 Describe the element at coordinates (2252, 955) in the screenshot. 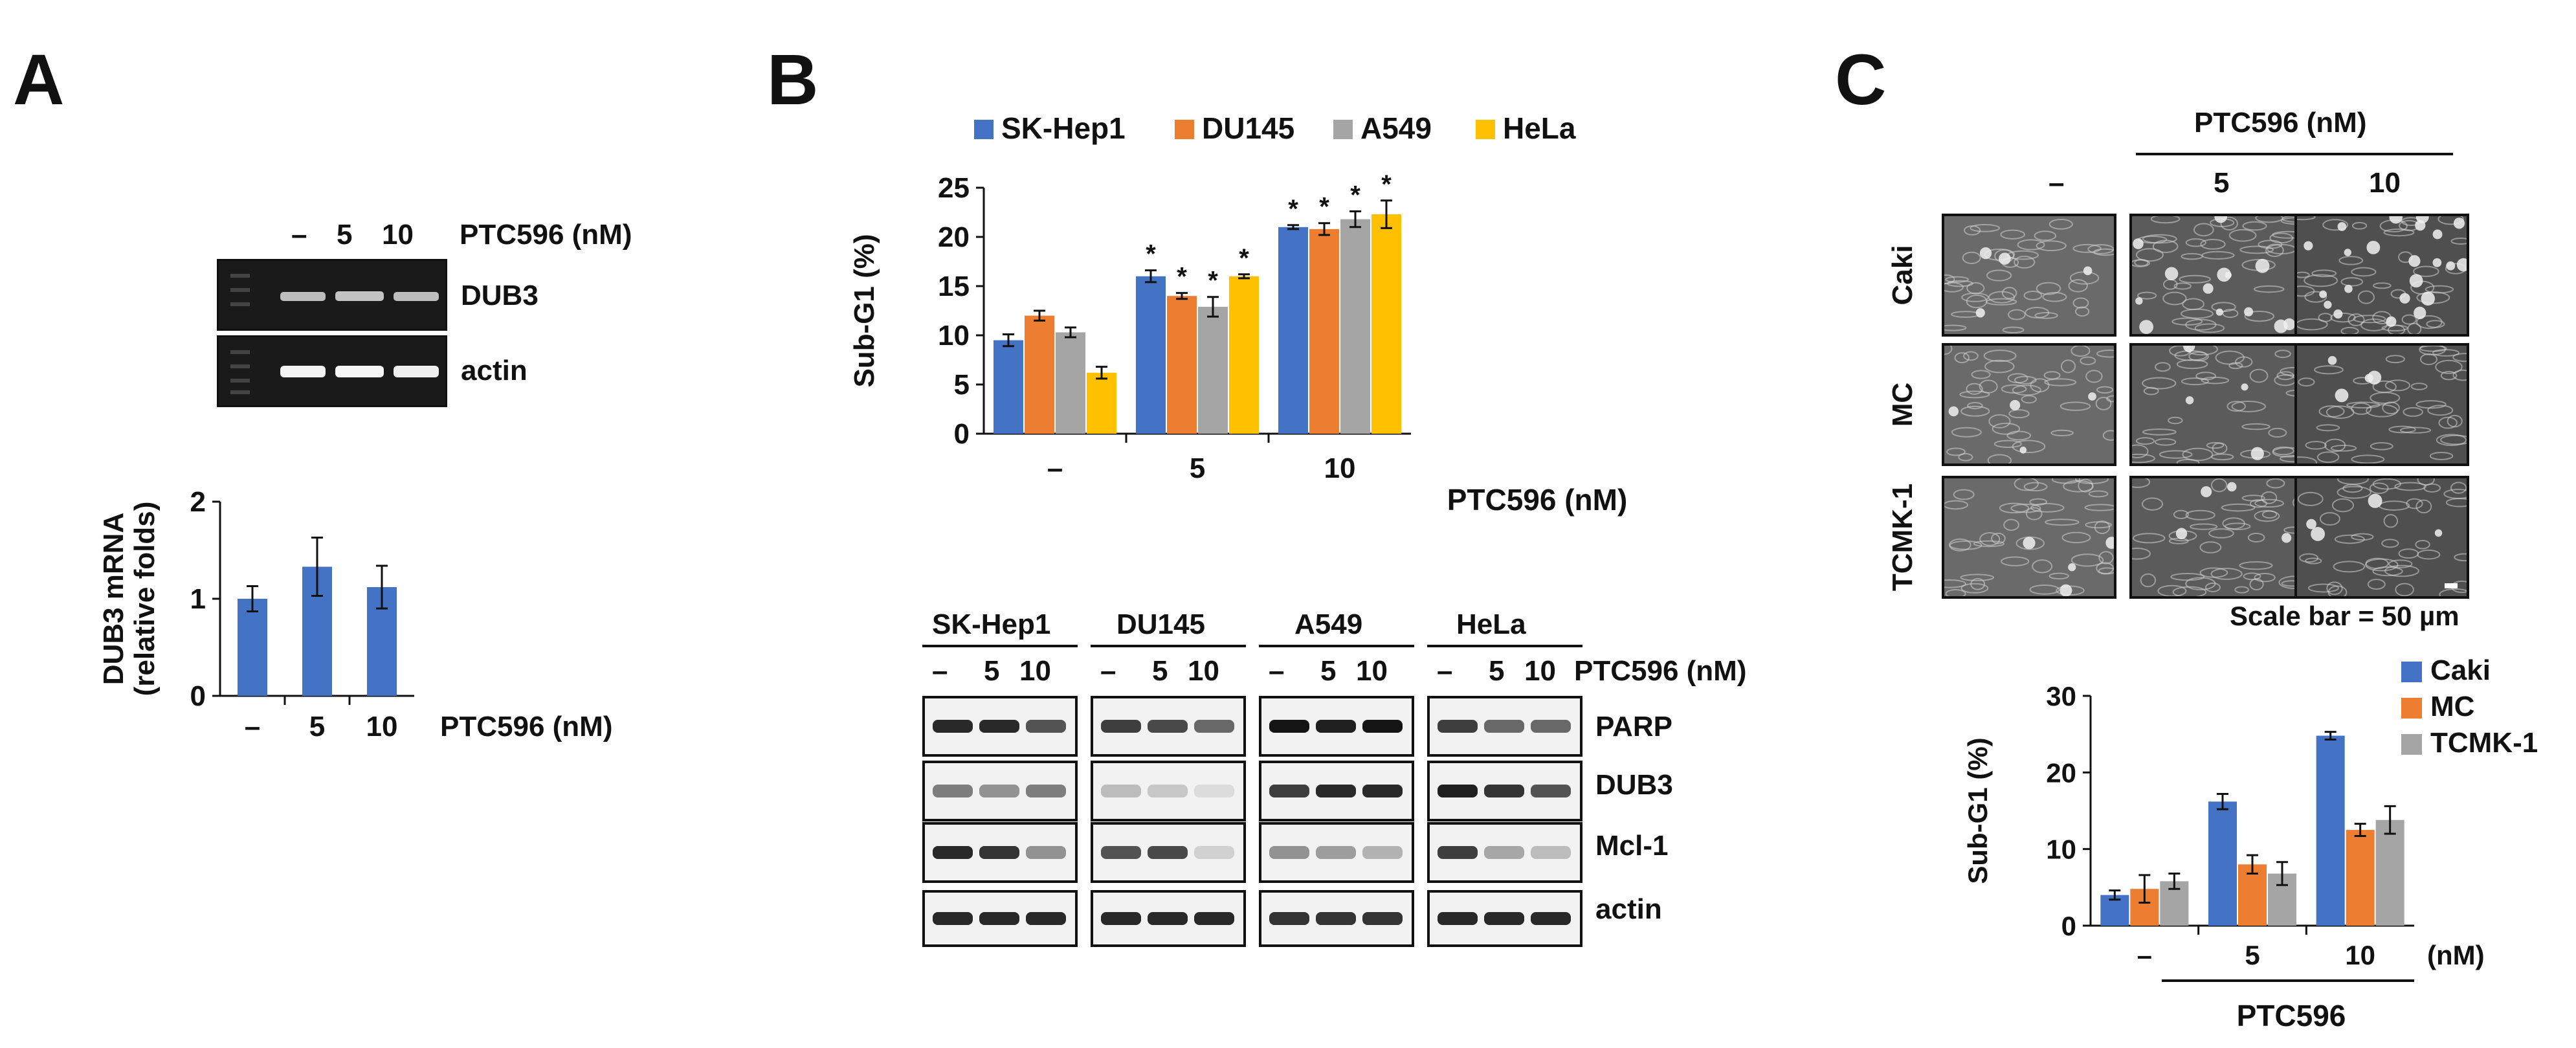

I see `x-tick-label: 5` at that location.